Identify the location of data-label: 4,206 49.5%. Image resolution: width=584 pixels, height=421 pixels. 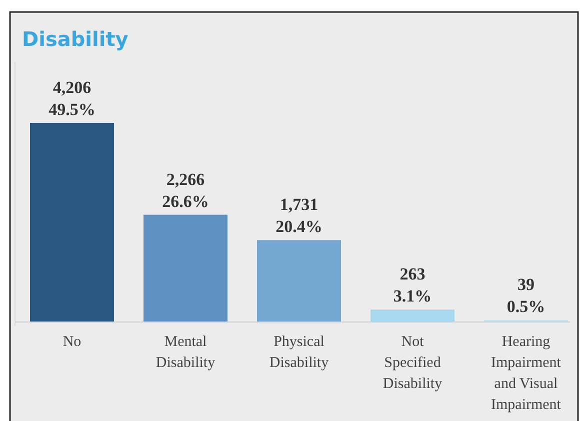
(72, 98).